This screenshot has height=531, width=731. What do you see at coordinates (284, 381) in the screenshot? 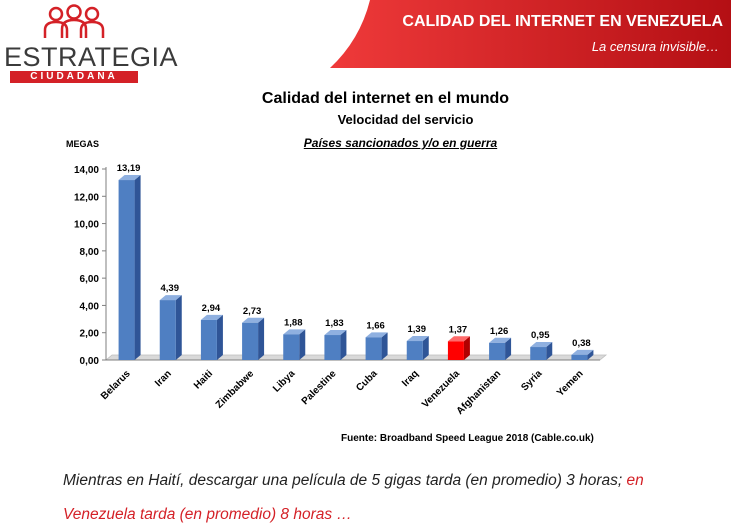
I see `x-tick-label: Libya` at bounding box center [284, 381].